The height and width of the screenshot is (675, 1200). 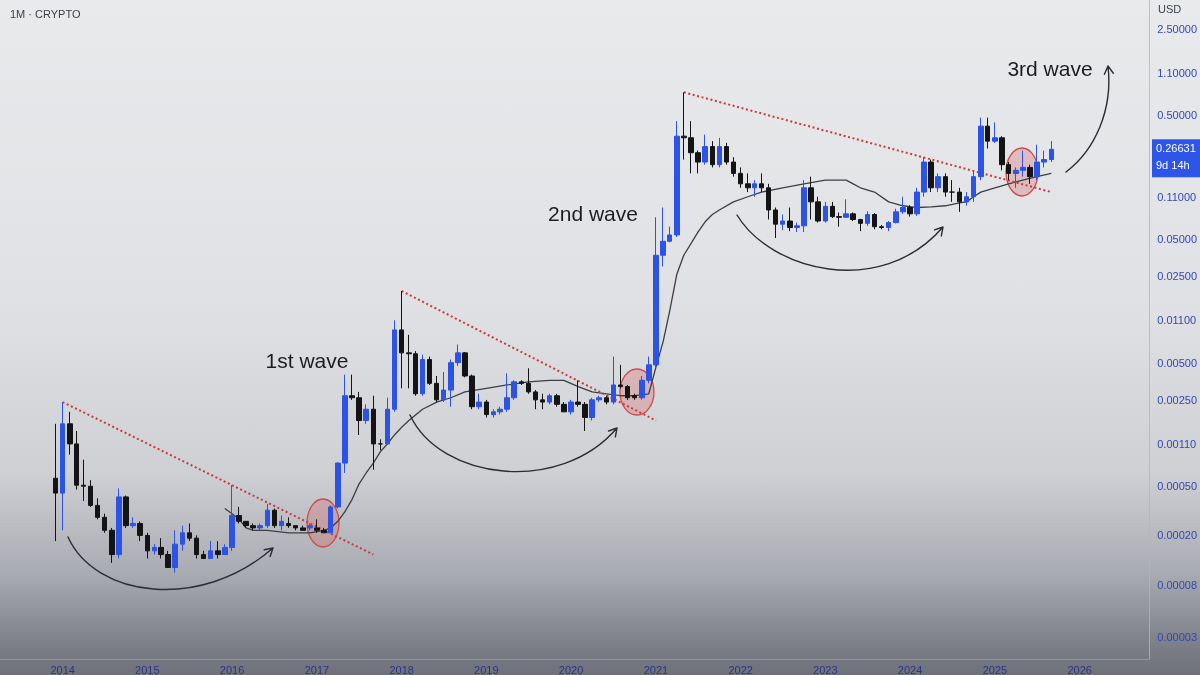 What do you see at coordinates (1177, 443) in the screenshot?
I see `y-tick-label: 0.00110` at bounding box center [1177, 443].